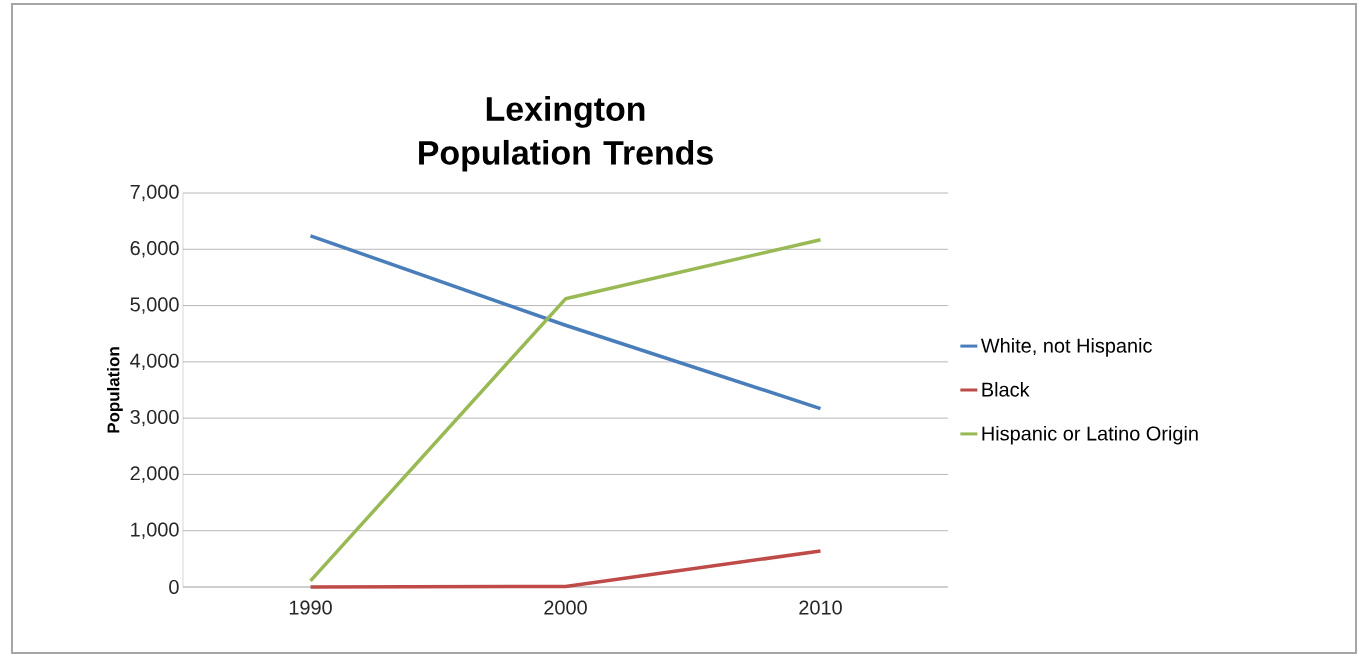  What do you see at coordinates (310, 607) in the screenshot?
I see `x-tick-label: 1990` at bounding box center [310, 607].